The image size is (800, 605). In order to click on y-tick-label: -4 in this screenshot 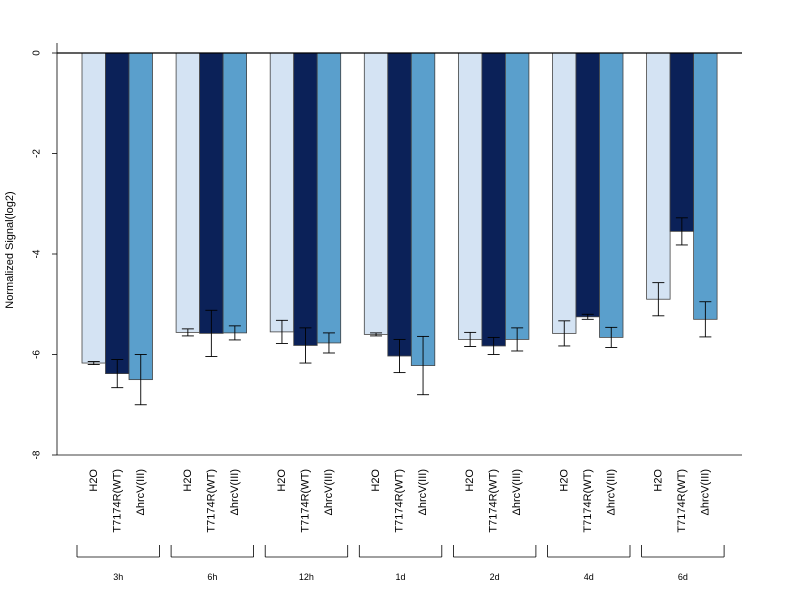, I will do `click(37, 253)`.